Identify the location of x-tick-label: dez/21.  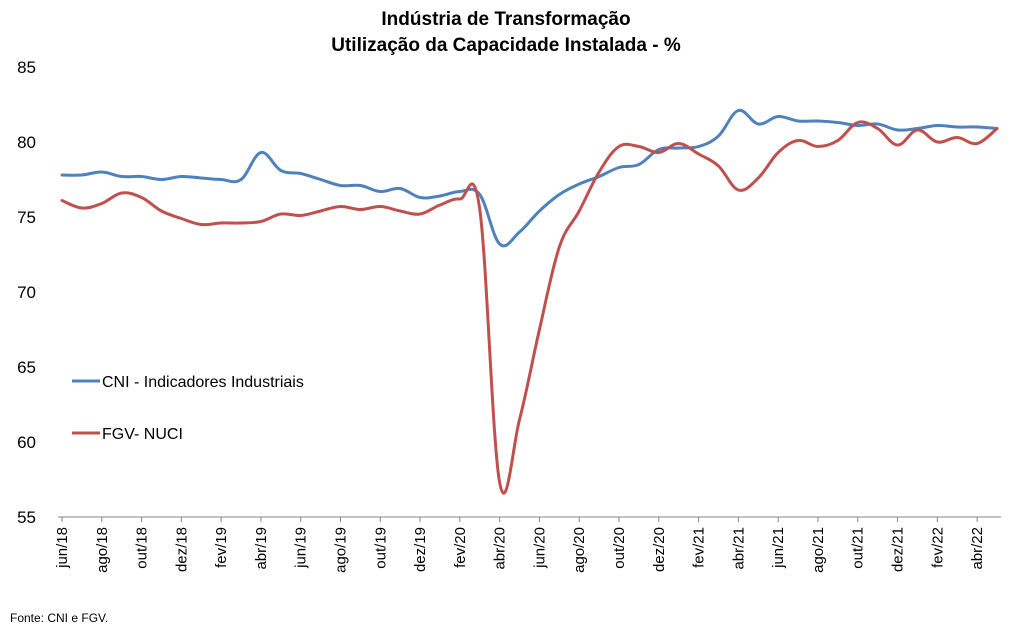
(898, 549).